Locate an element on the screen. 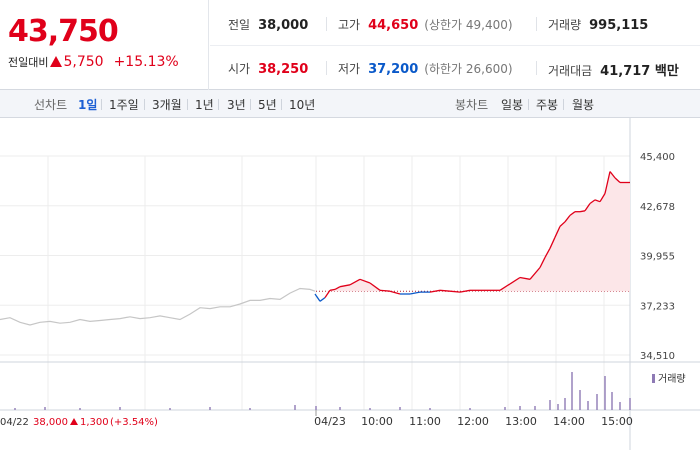 The width and height of the screenshot is (700, 450). tab-1-week: 1주일 is located at coordinates (124, 105).